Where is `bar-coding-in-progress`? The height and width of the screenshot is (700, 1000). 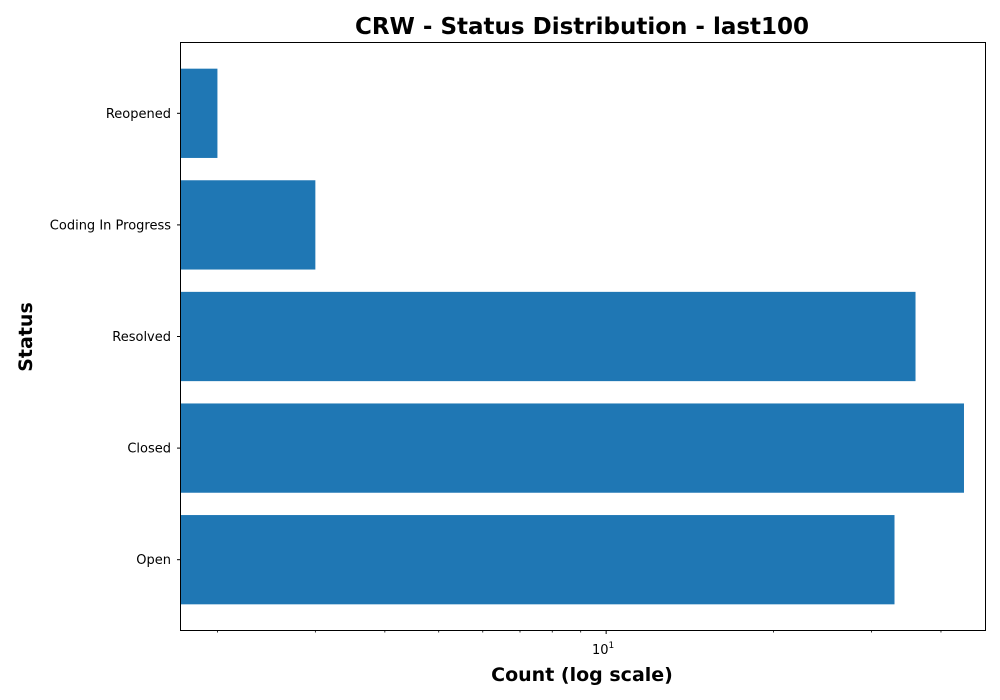 bar-coding-in-progress is located at coordinates (248, 225).